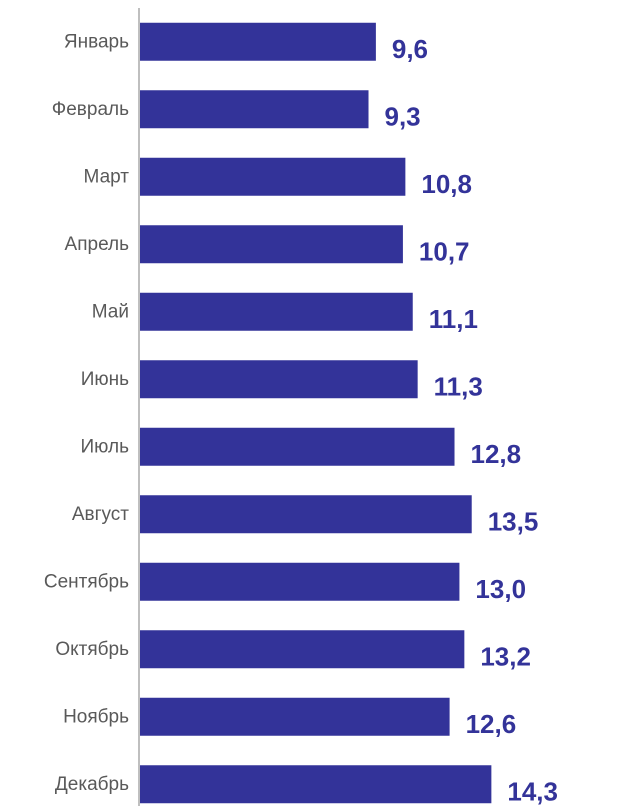 This screenshot has width=626, height=812. Describe the element at coordinates (453, 319) in the screenshot. I see `value-label-5: 11,1` at that location.